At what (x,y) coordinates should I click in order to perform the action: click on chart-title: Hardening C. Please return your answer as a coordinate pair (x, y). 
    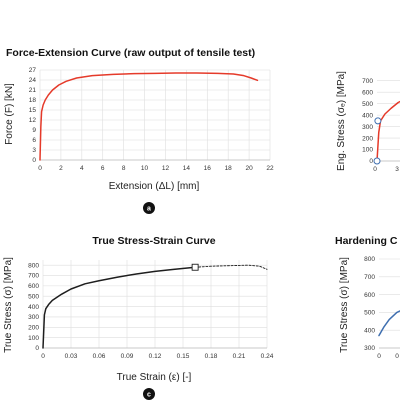
    Looking at the image, I should click on (366, 241).